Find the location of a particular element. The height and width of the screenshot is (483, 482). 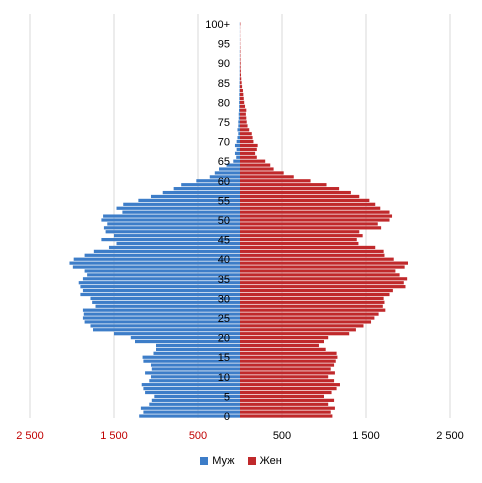

x-tick-label: 500 is located at coordinates (282, 436).